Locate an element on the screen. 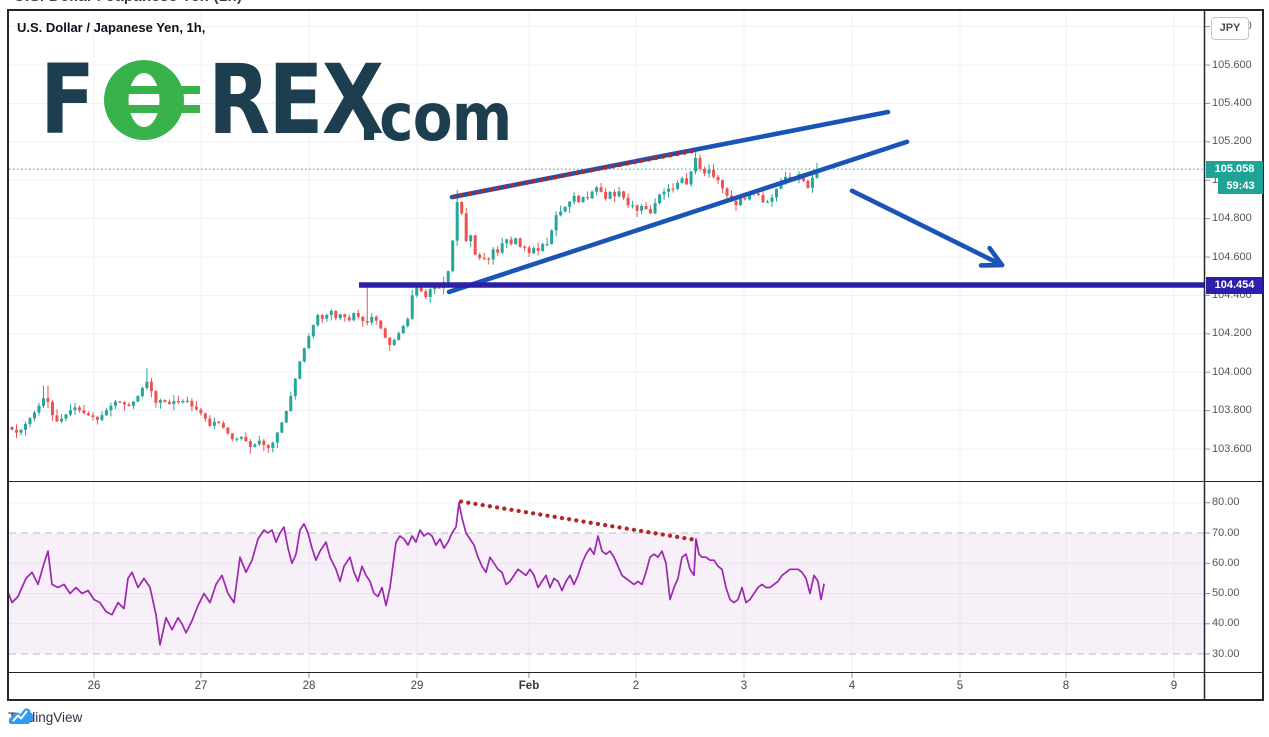  time-tick-label: 28 is located at coordinates (309, 686).